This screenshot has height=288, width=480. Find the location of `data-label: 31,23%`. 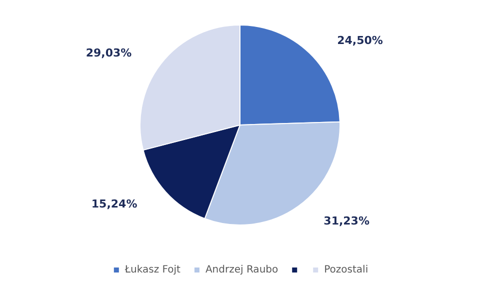

data-label: 31,23% is located at coordinates (347, 221).